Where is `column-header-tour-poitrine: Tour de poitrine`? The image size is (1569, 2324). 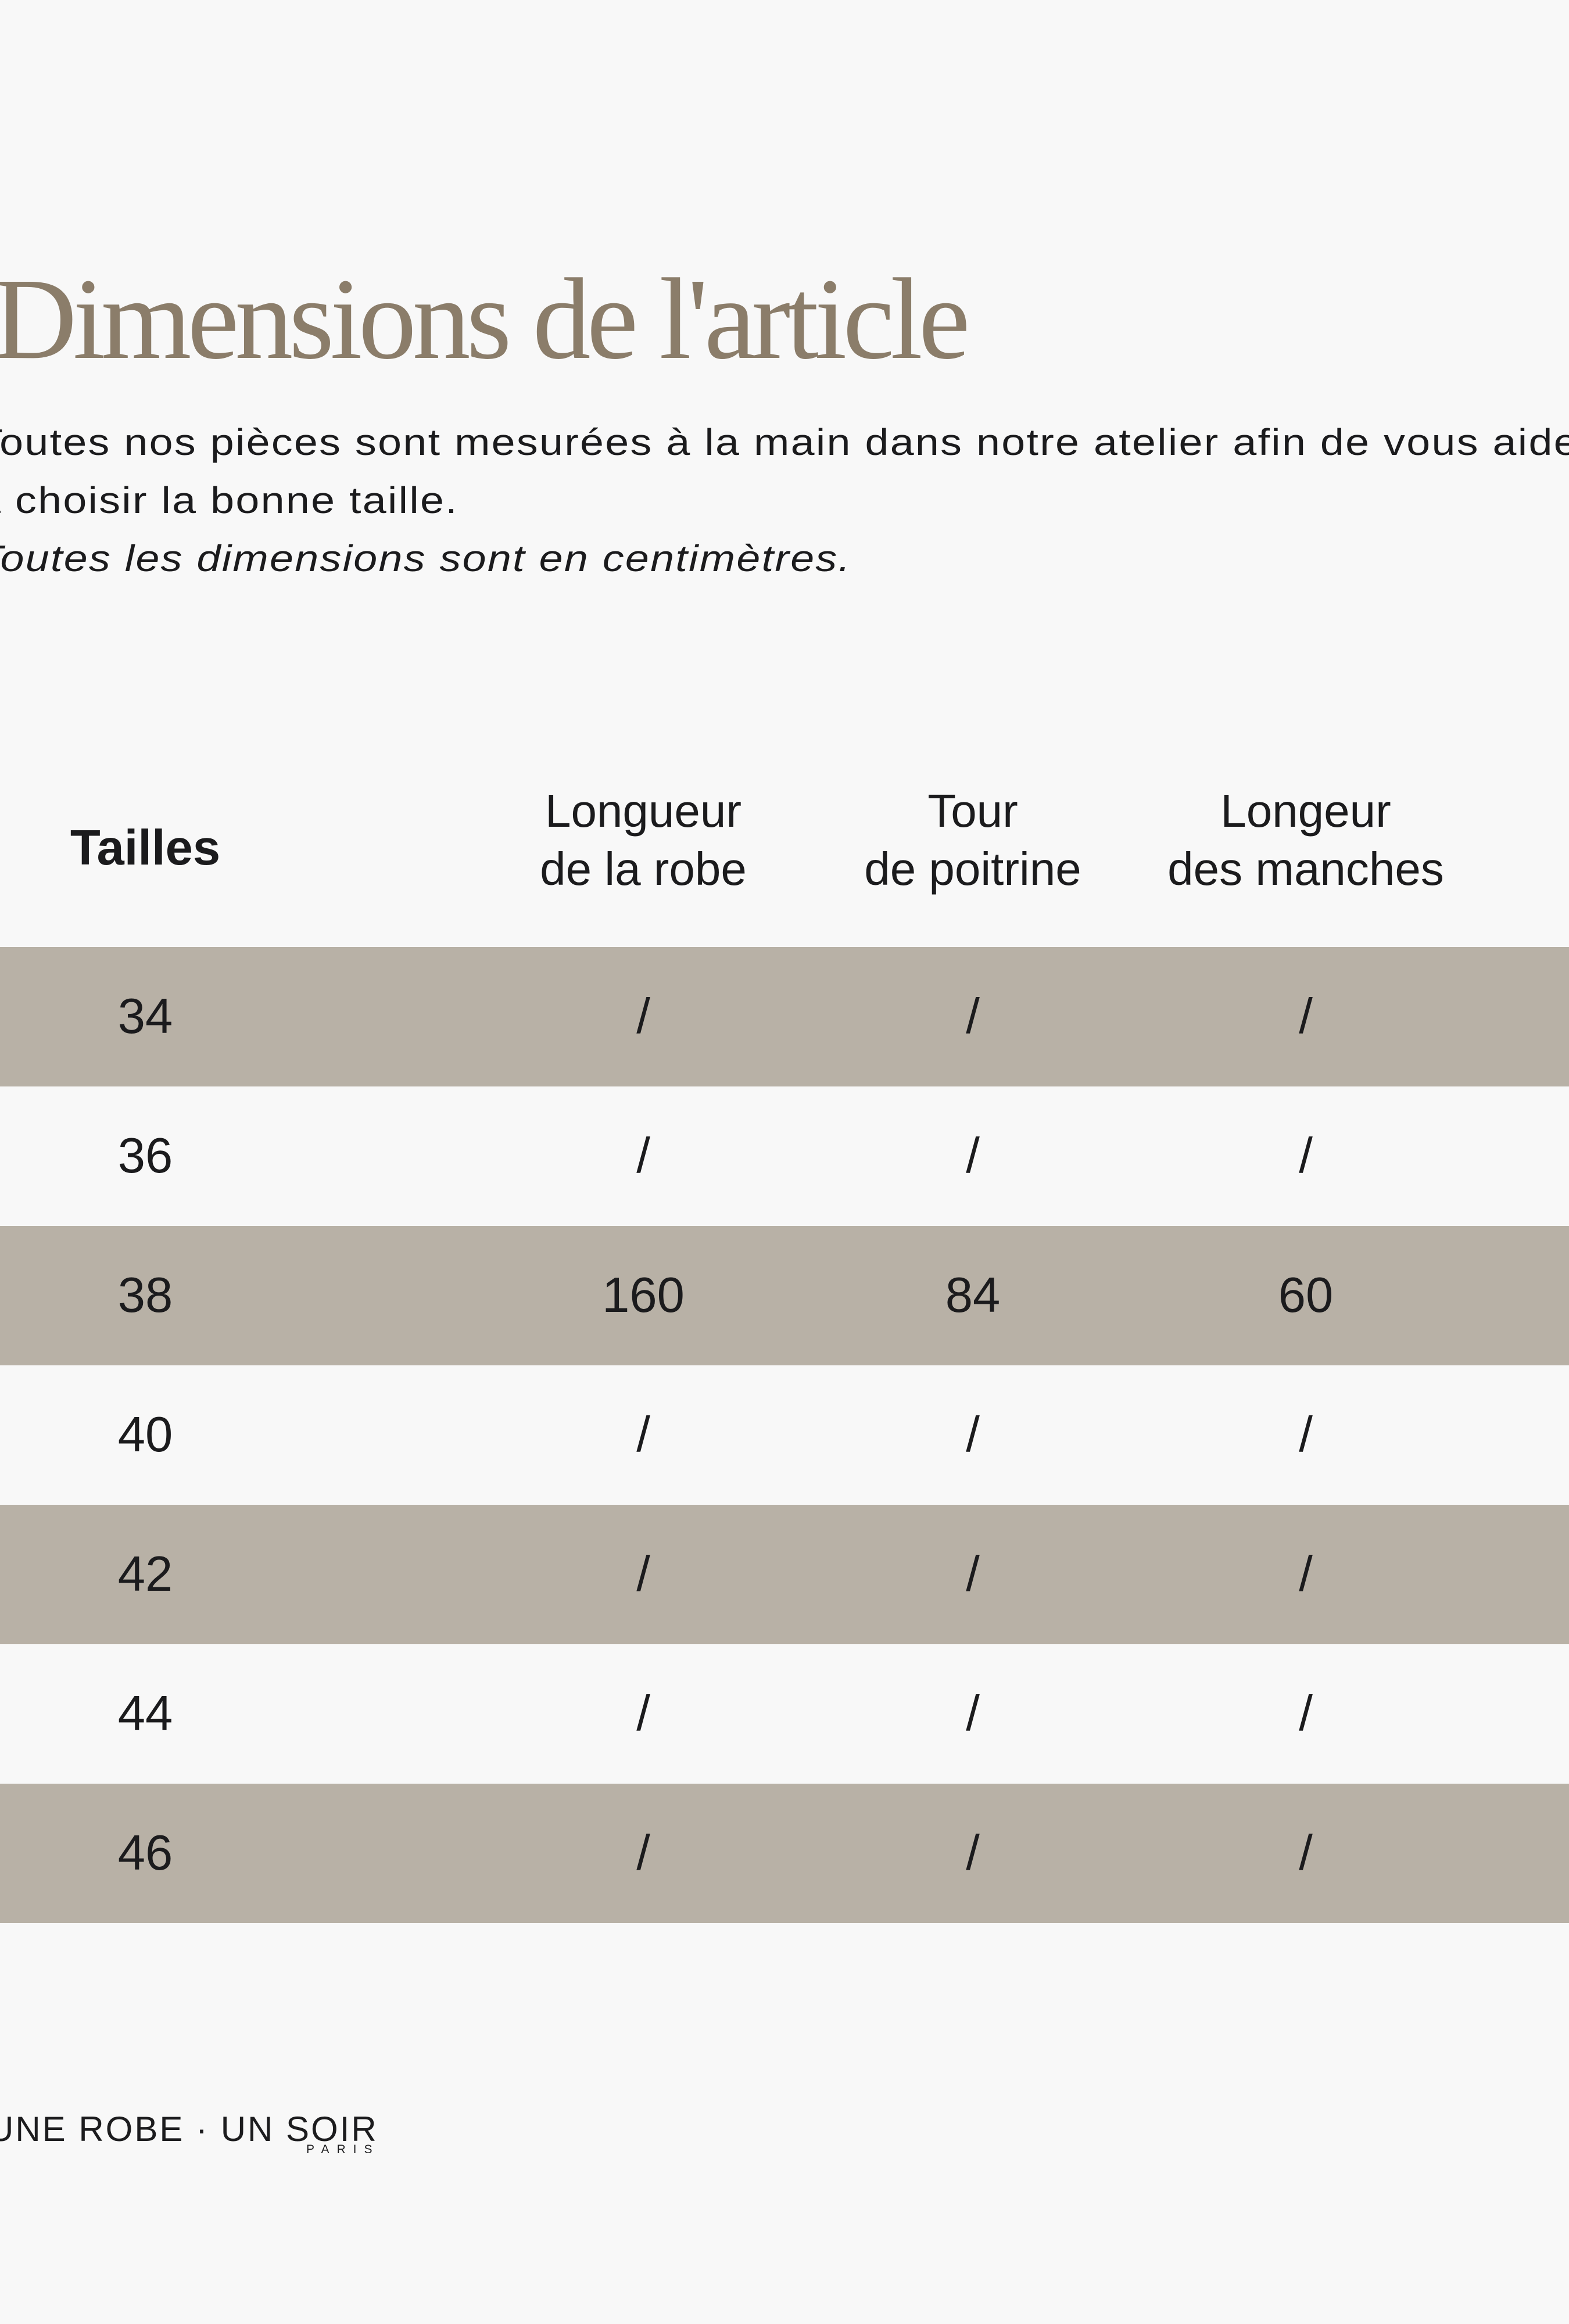
column-header-tour-poitrine: Tour de poitrine is located at coordinates (973, 840).